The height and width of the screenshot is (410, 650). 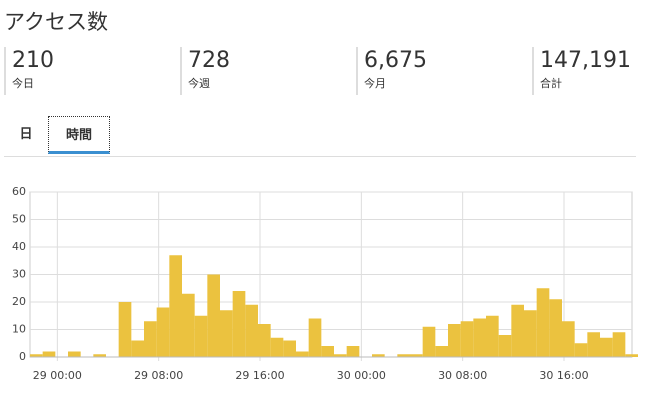 I want to click on stat-label: 今日, so click(x=23, y=83).